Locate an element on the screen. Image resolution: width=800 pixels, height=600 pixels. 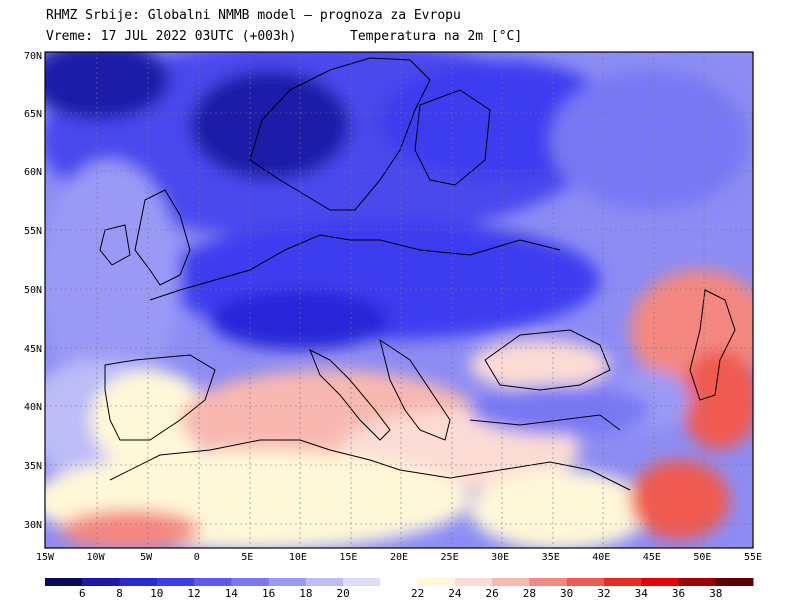
lon-label: 10E is located at coordinates (298, 557).